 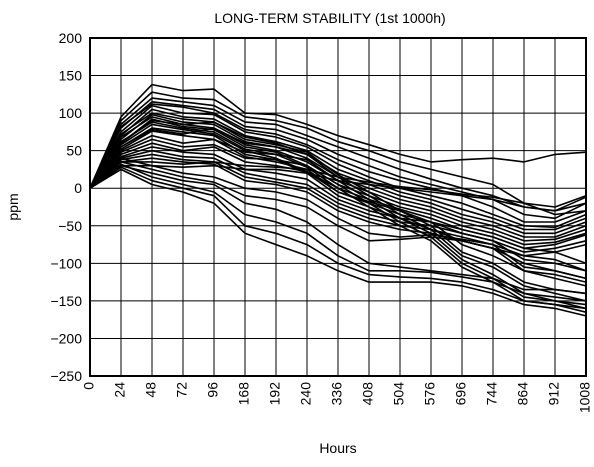 What do you see at coordinates (275, 394) in the screenshot?
I see `x-tick-label: 192` at bounding box center [275, 394].